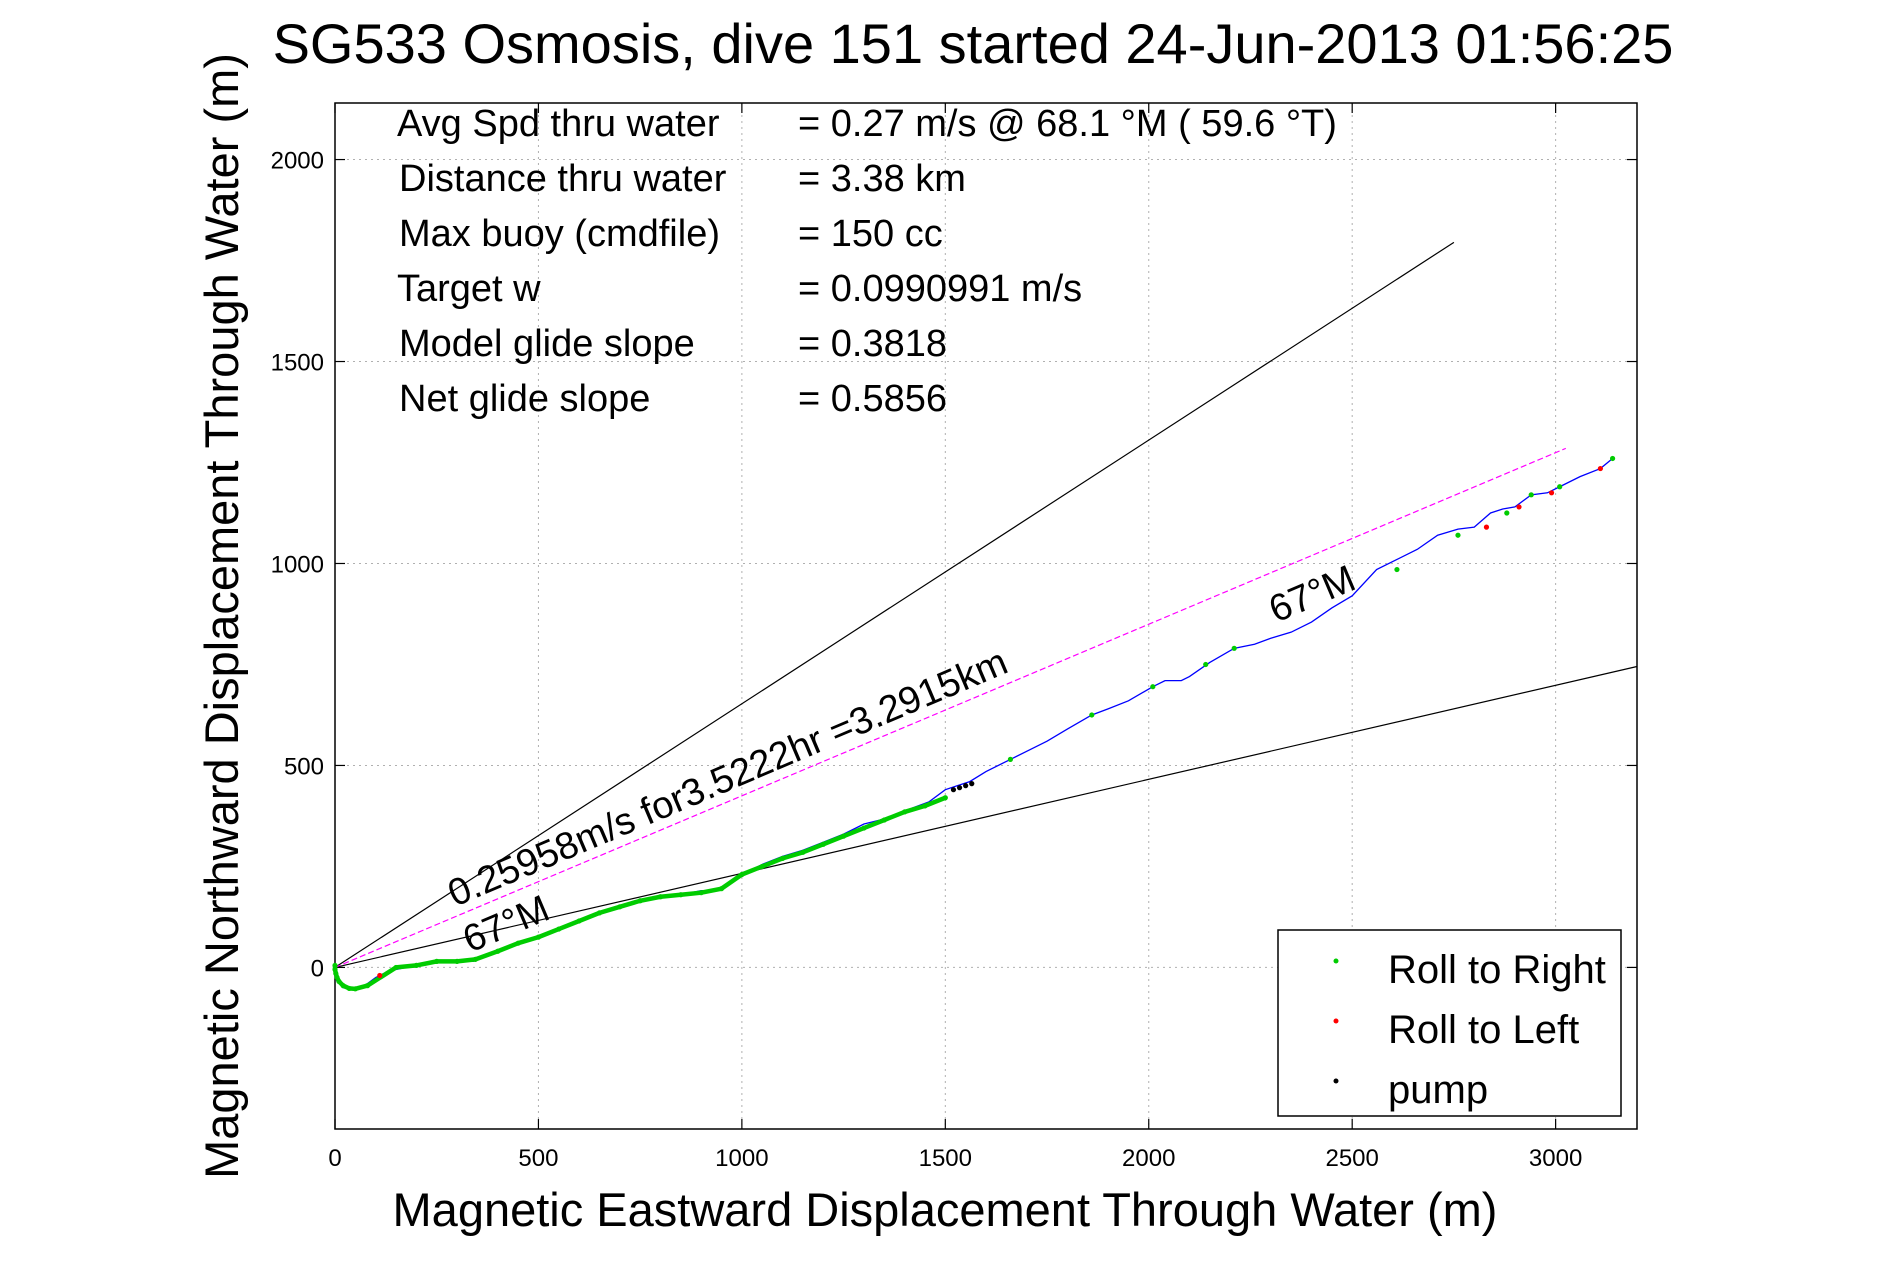 The image size is (1891, 1262). What do you see at coordinates (297, 161) in the screenshot?
I see `y-tick-label: 2000` at bounding box center [297, 161].